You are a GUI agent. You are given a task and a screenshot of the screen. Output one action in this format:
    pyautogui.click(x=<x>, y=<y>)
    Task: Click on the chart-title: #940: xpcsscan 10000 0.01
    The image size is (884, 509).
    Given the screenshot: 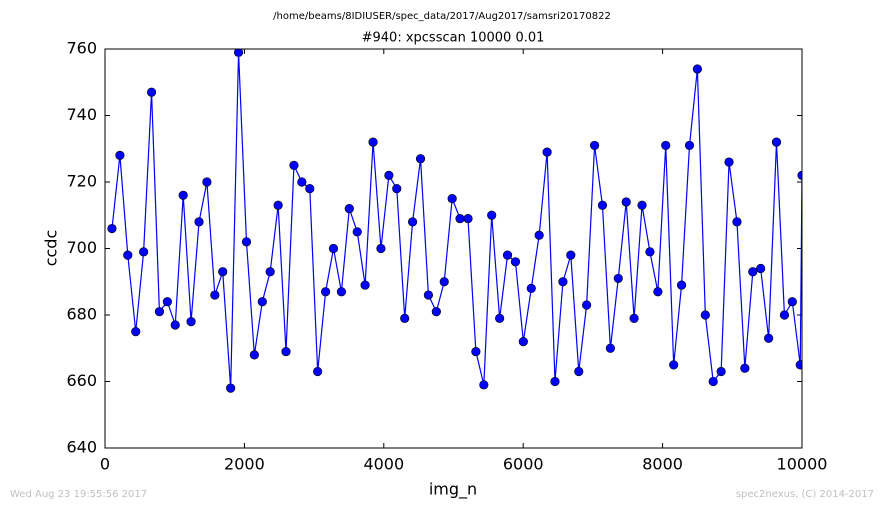 What is the action you would take?
    pyautogui.click(x=453, y=38)
    